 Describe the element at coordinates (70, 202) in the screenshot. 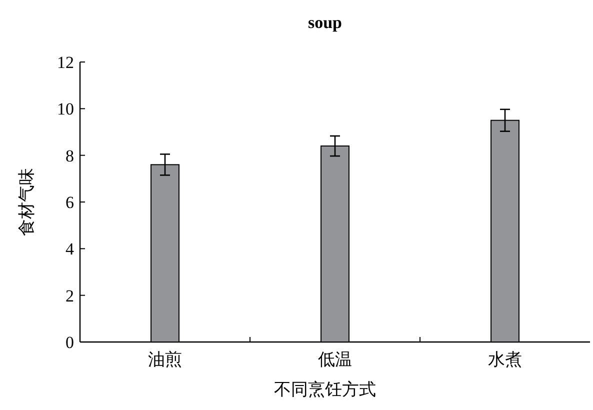

I see `y-tick-label: 6` at that location.